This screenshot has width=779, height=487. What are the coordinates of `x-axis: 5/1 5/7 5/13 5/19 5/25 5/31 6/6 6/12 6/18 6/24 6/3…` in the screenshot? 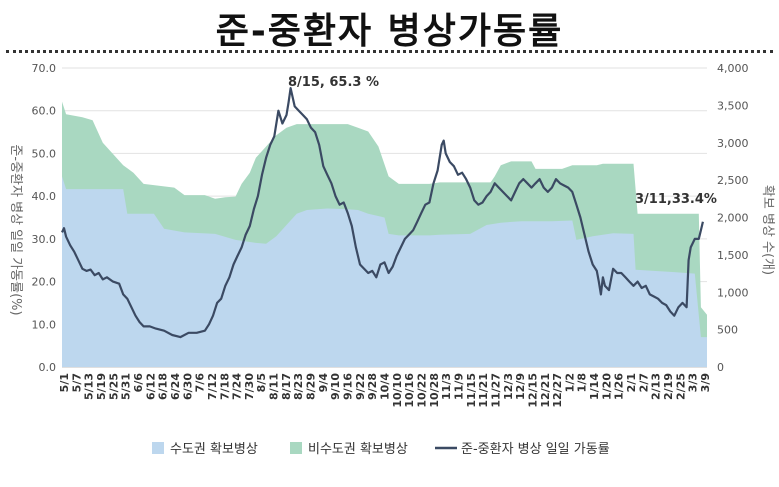 It's located at (385, 390).